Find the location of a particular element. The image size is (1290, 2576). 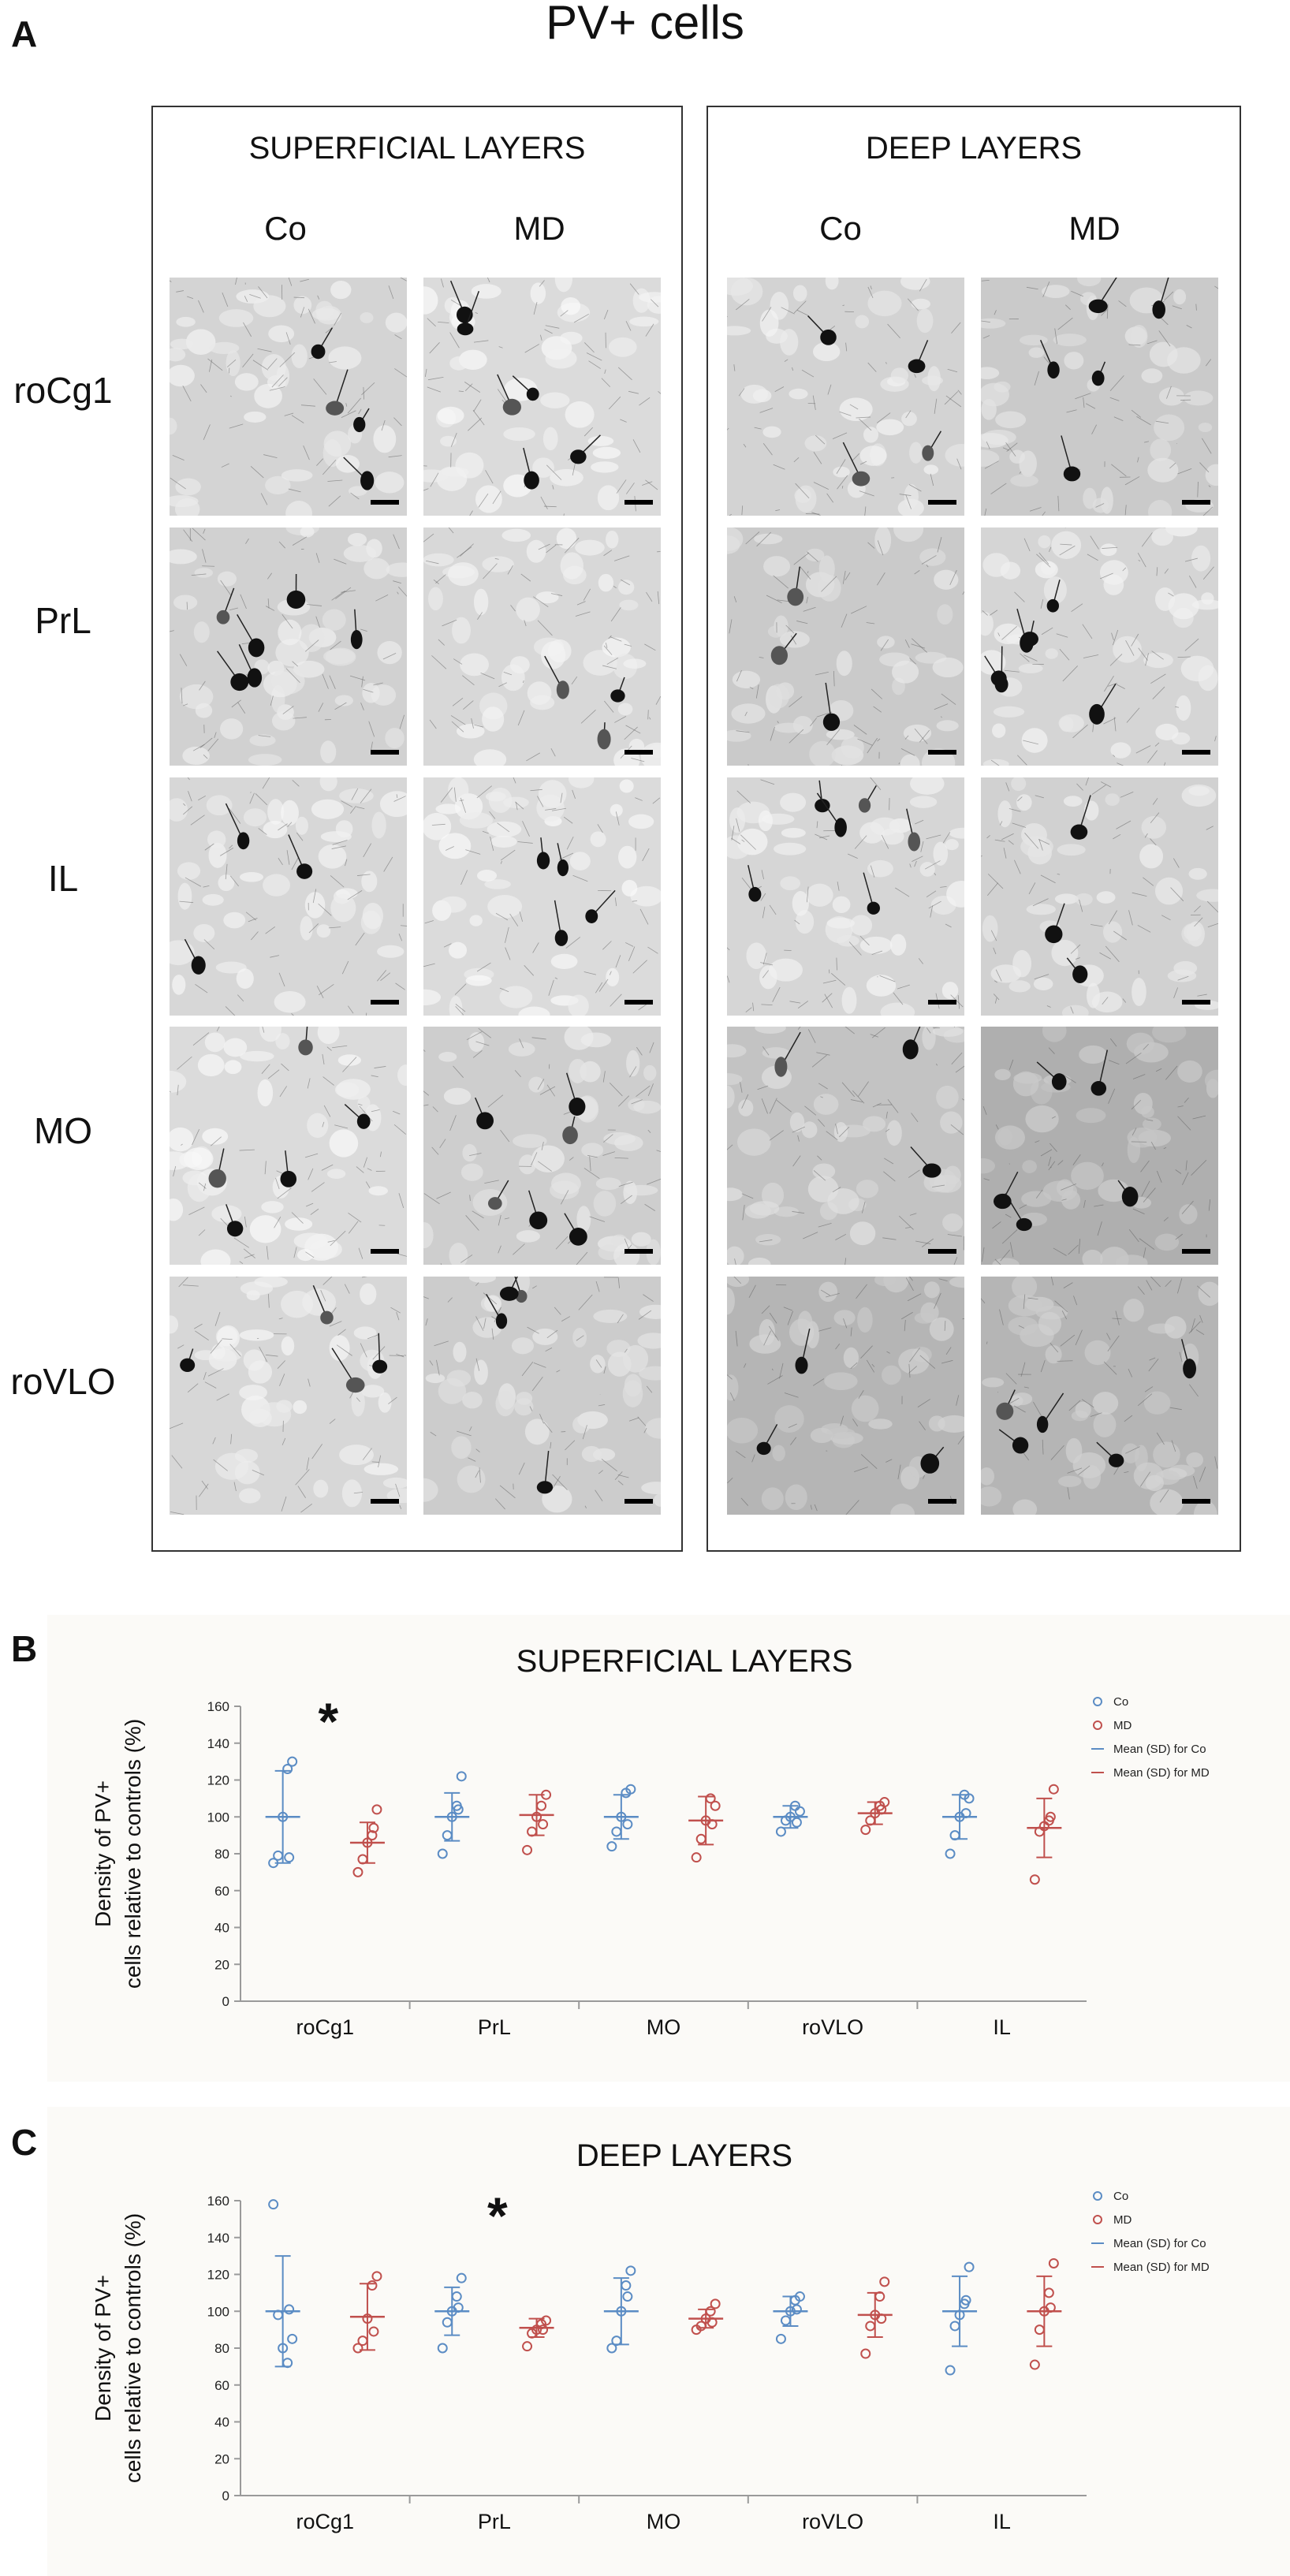

chart-title: DEEP LAYERS is located at coordinates (684, 2155).